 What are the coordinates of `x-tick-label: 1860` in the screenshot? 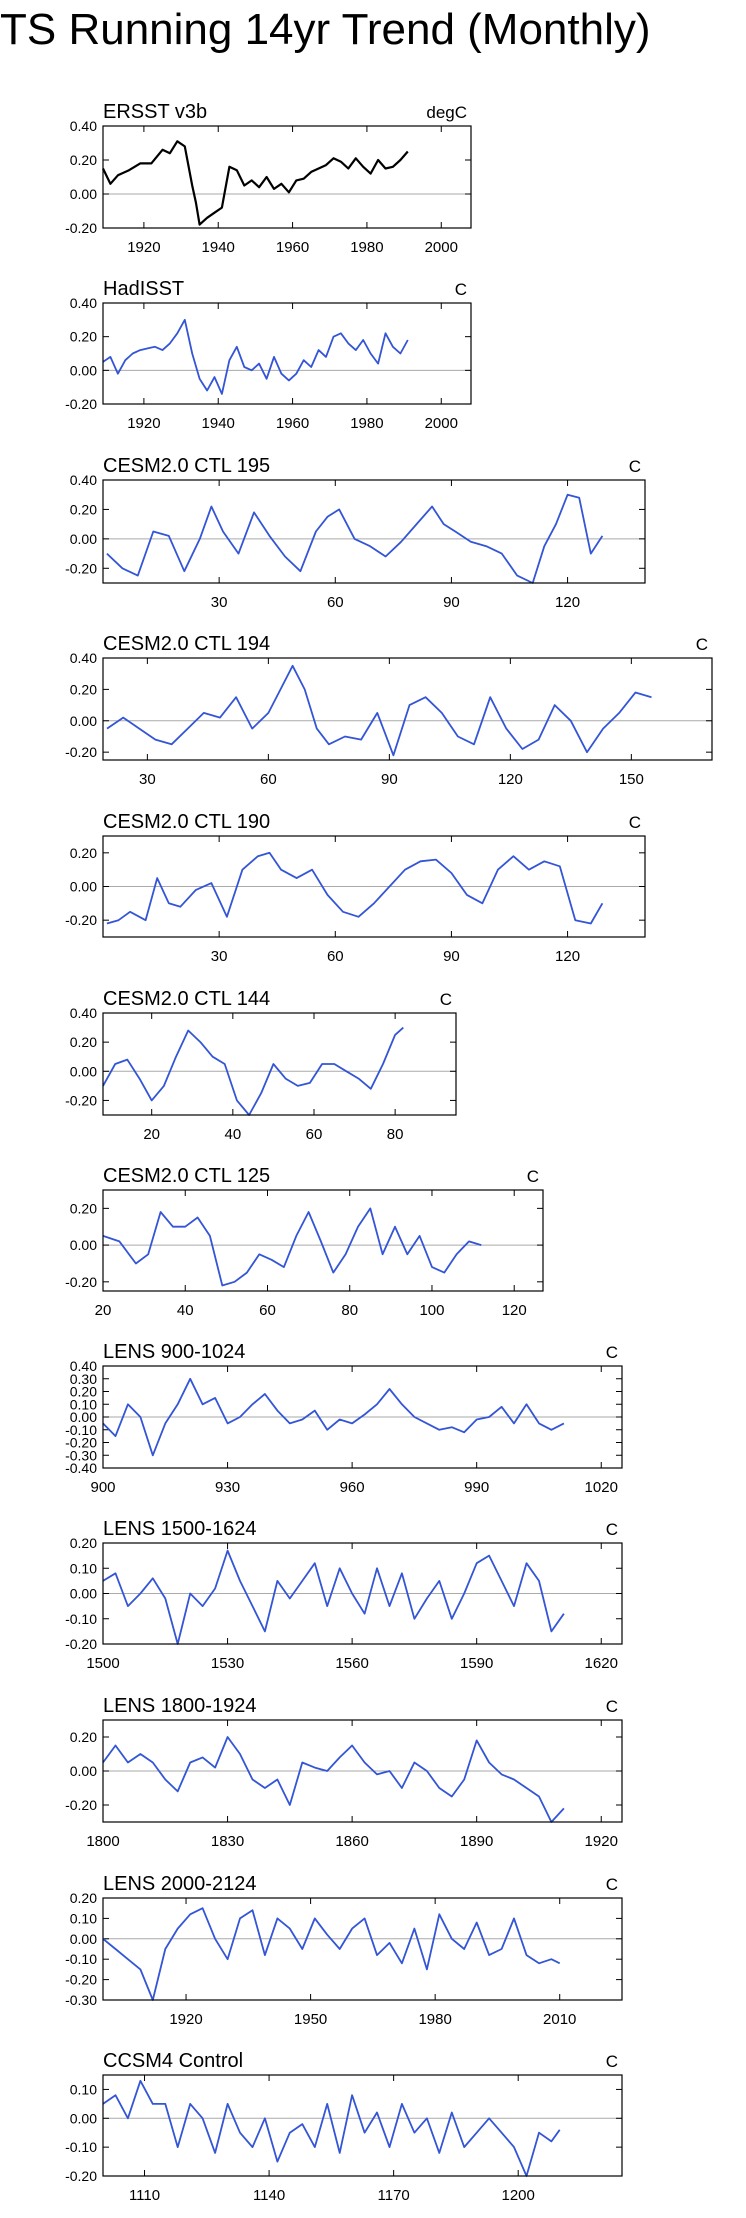 It's located at (351, 1841).